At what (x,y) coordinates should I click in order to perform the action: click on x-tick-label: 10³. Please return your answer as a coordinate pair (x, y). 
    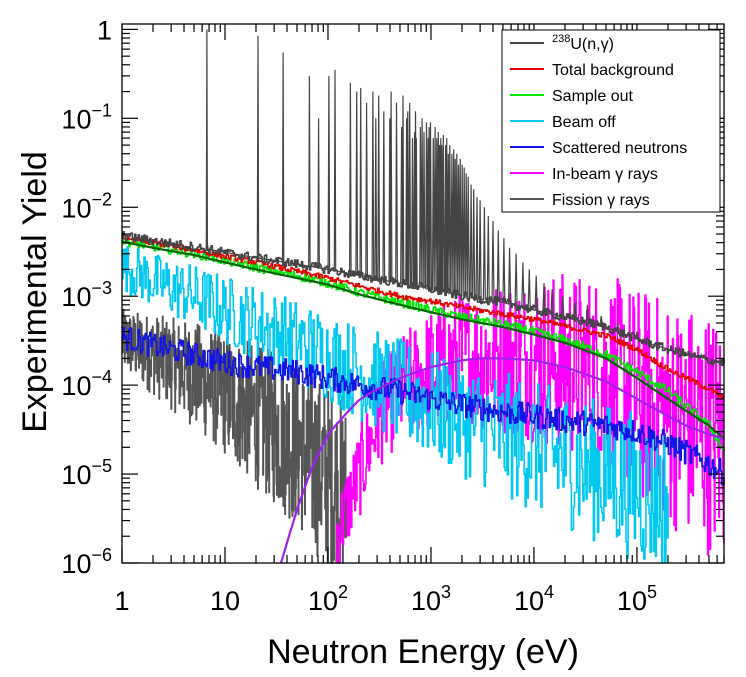
    Looking at the image, I should click on (431, 599).